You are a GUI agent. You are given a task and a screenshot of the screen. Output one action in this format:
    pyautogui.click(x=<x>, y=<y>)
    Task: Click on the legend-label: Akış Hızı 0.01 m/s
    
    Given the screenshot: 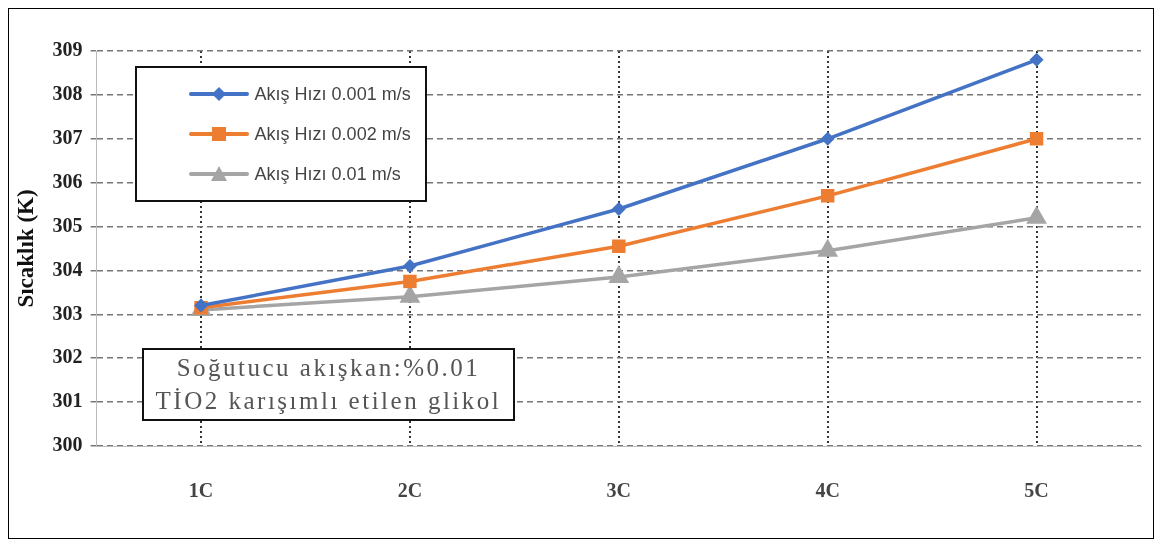 What is the action you would take?
    pyautogui.click(x=327, y=174)
    